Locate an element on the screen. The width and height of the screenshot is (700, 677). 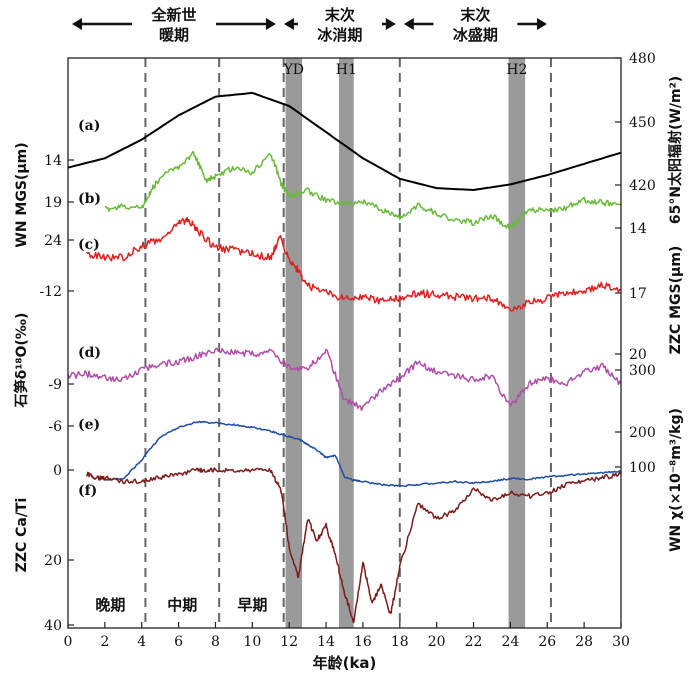
right-tick-label: 420 is located at coordinates (642, 186).